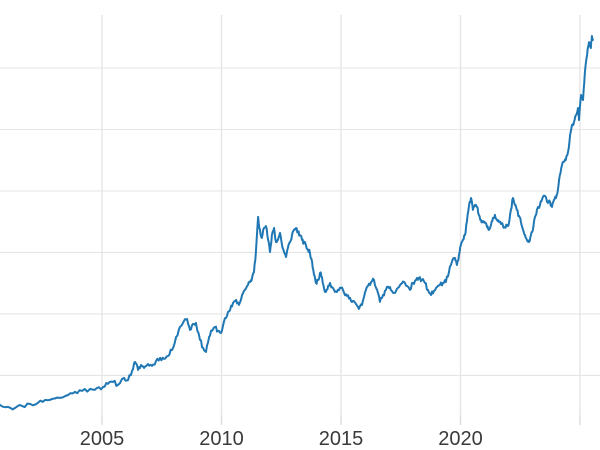 The image size is (600, 450). I want to click on x-tick-label: 2015, so click(341, 439).